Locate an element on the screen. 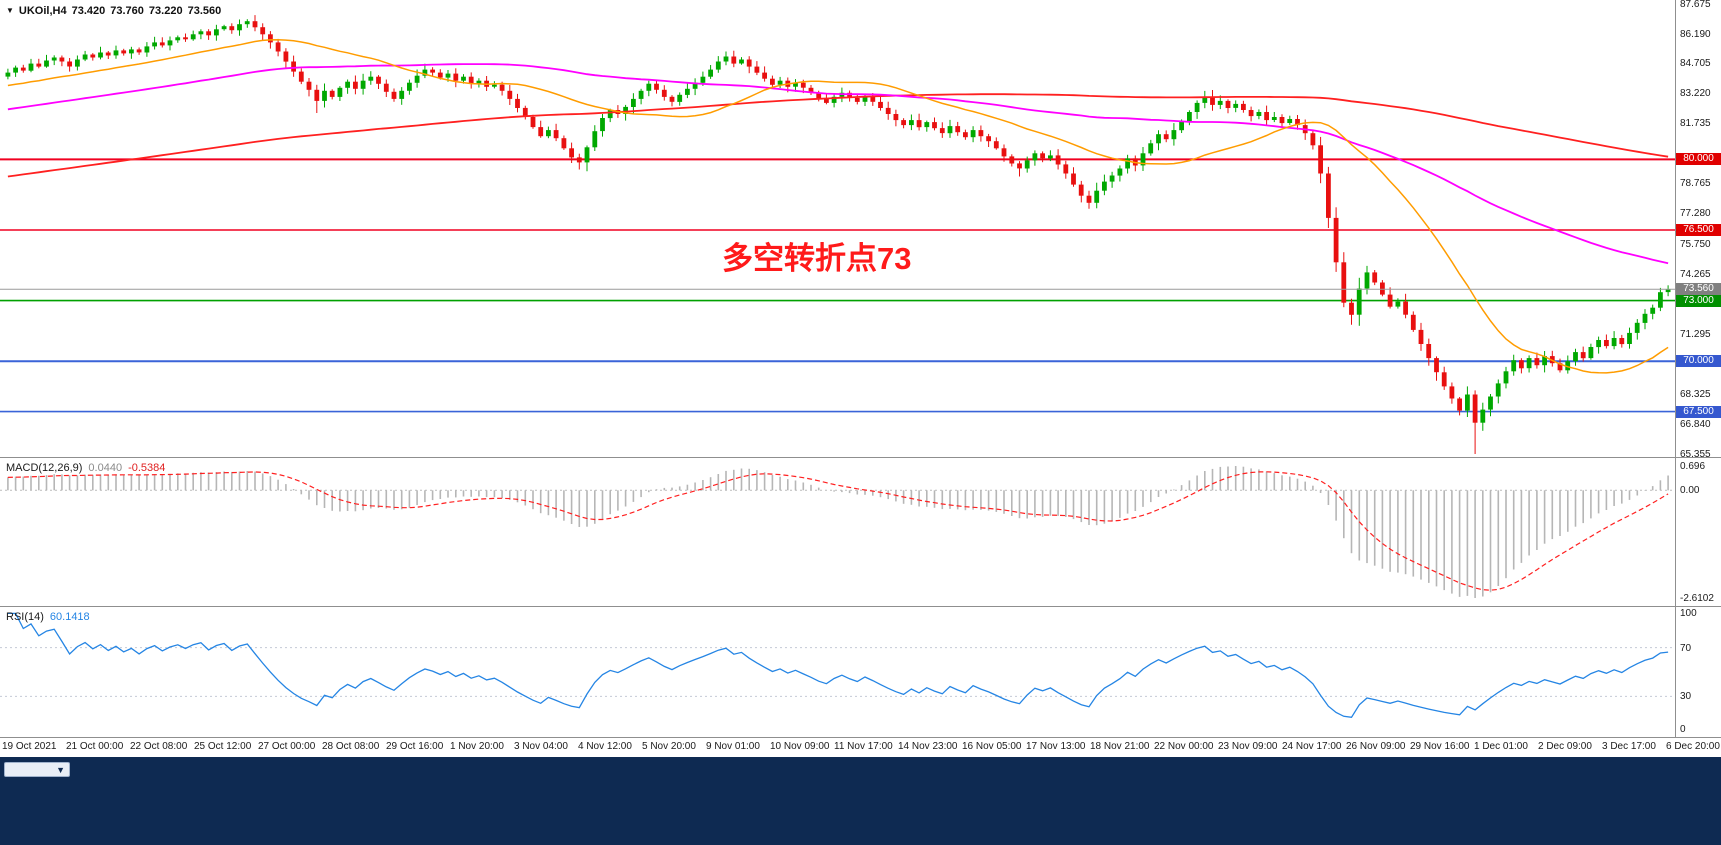 Image resolution: width=1721 pixels, height=845 pixels. rsi-axis-100: 100 is located at coordinates (1688, 613).